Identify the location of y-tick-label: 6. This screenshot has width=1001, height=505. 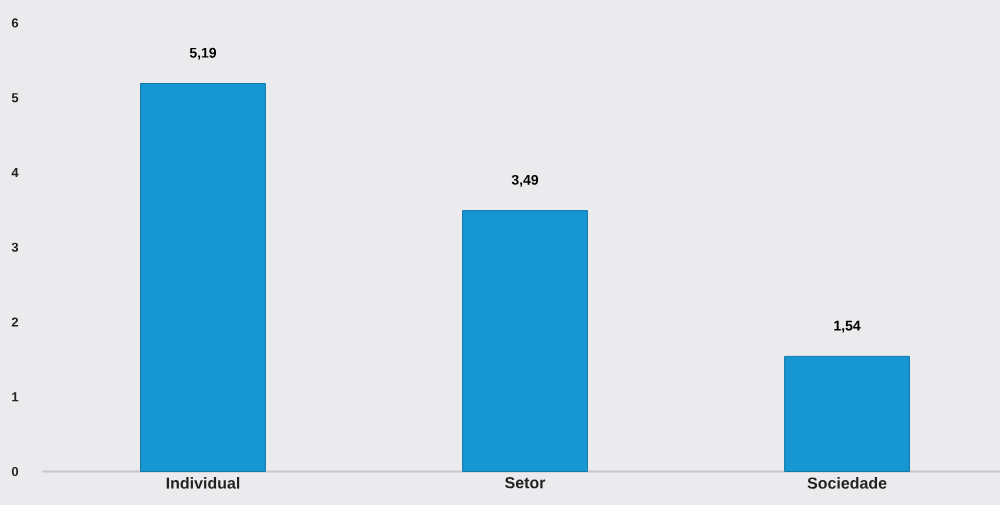
(15, 23).